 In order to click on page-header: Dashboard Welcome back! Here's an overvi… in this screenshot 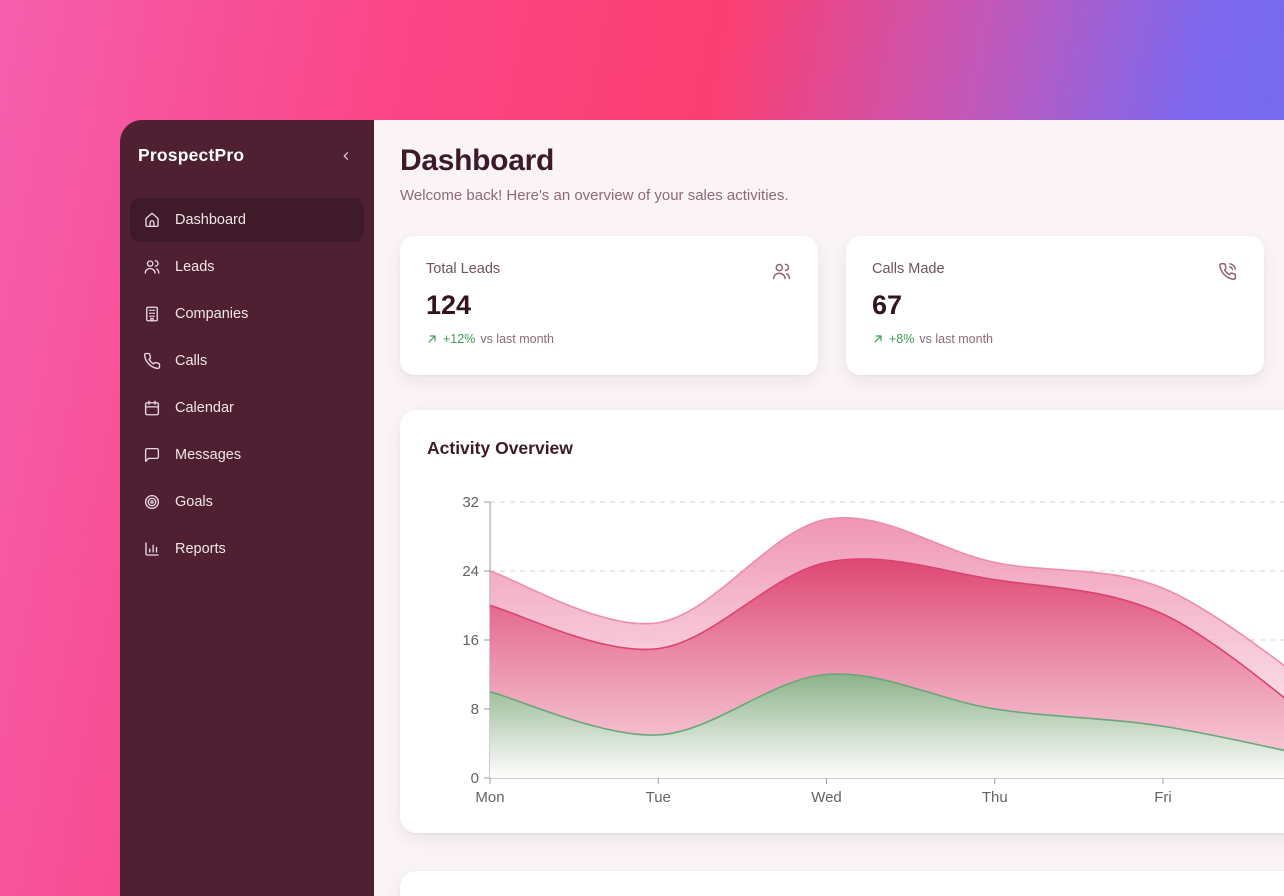, I will do `click(594, 174)`.